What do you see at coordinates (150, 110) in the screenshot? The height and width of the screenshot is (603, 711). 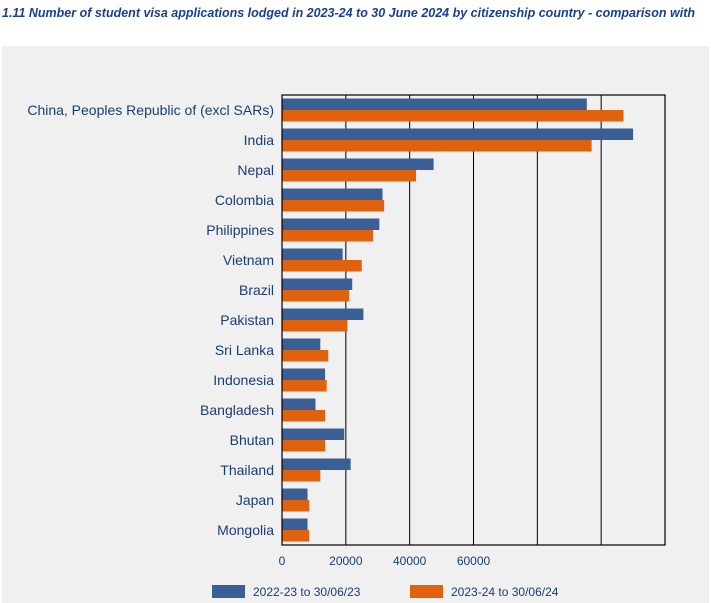 I see `category-label: China, Peoples Republic of (excl SARs)` at bounding box center [150, 110].